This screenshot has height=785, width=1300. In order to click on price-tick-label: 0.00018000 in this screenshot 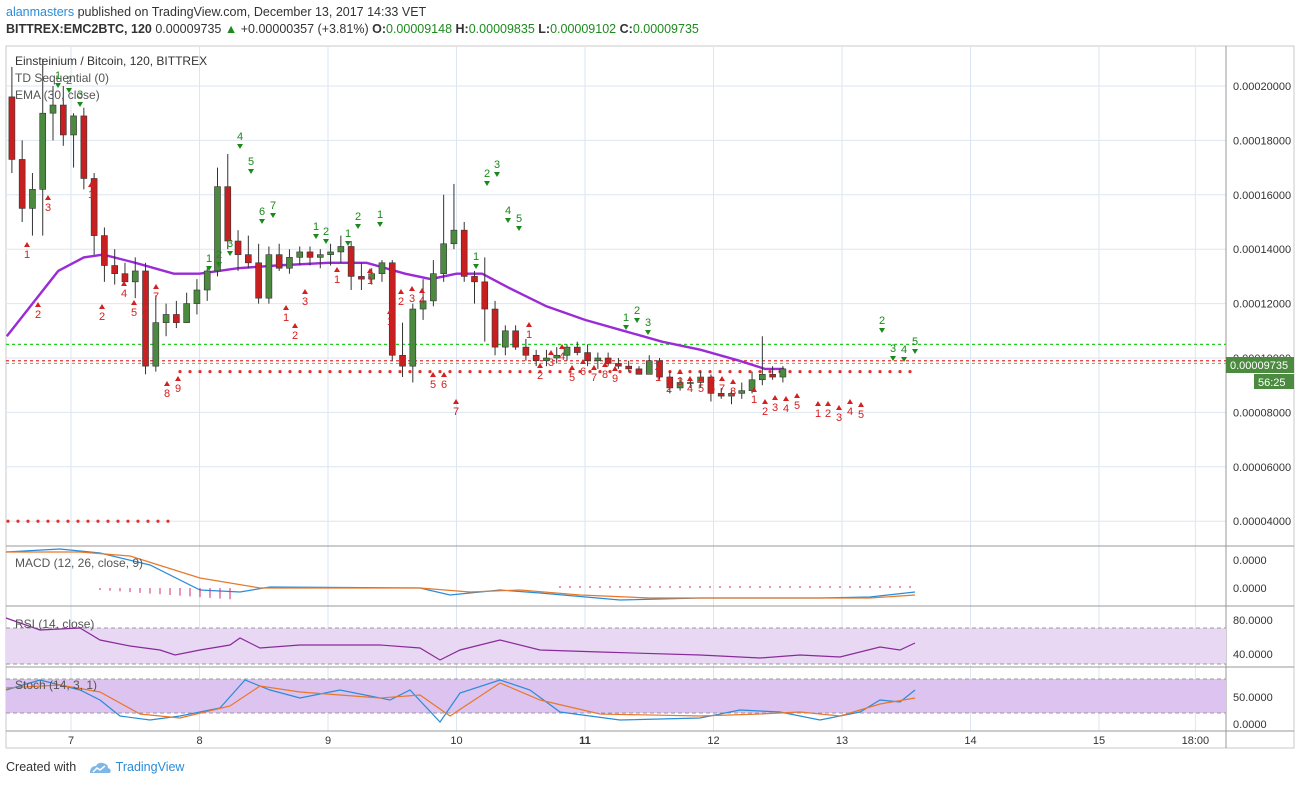, I will do `click(1262, 141)`.